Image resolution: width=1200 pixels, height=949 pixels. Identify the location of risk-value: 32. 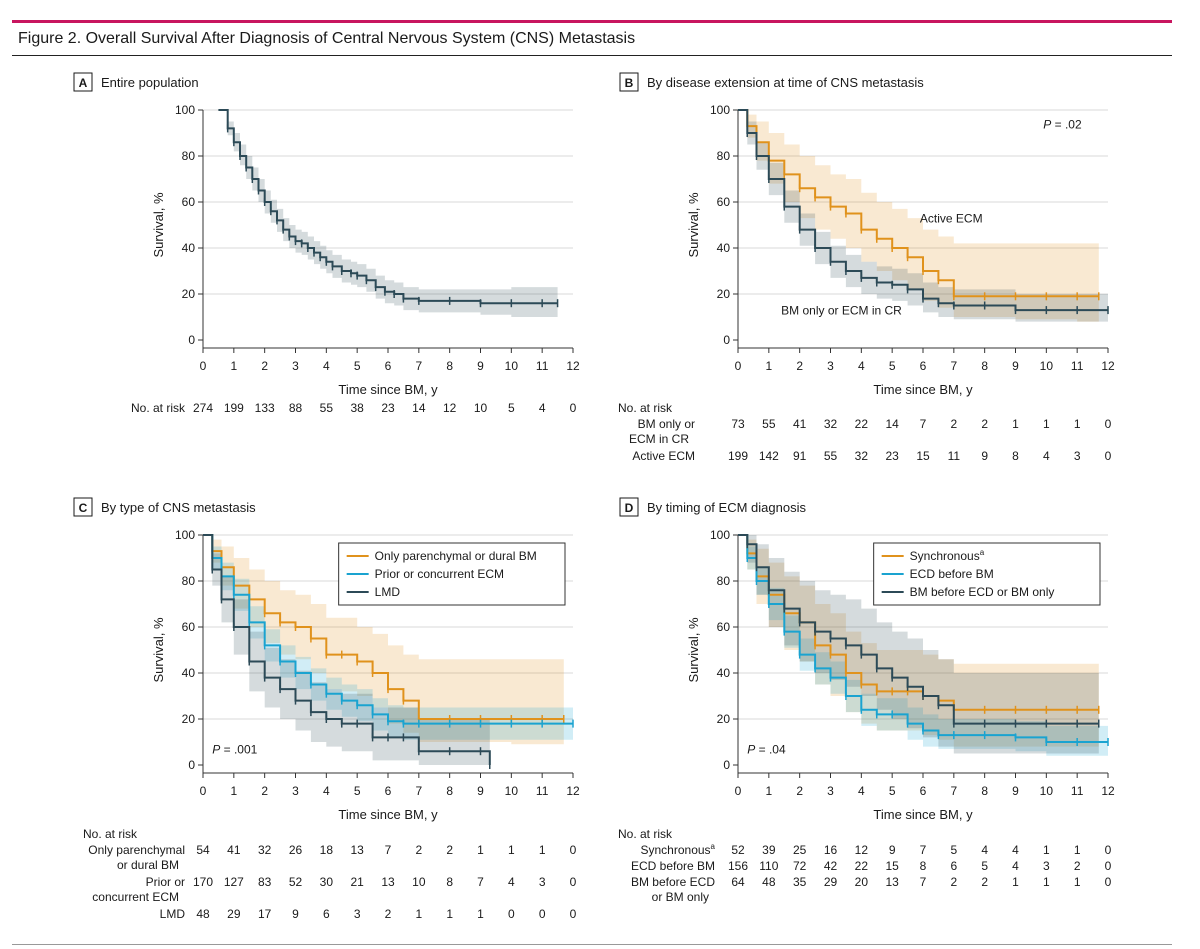
(862, 456).